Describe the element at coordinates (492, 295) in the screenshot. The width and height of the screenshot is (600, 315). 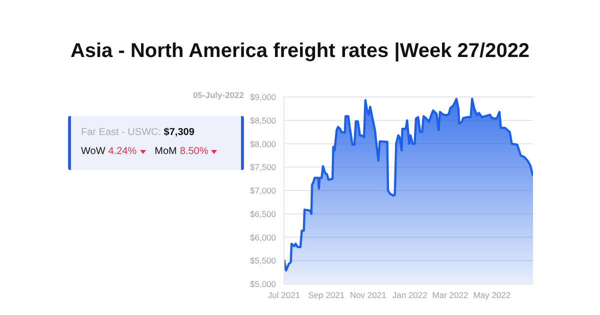
I see `x-tick-label: May 2022` at that location.